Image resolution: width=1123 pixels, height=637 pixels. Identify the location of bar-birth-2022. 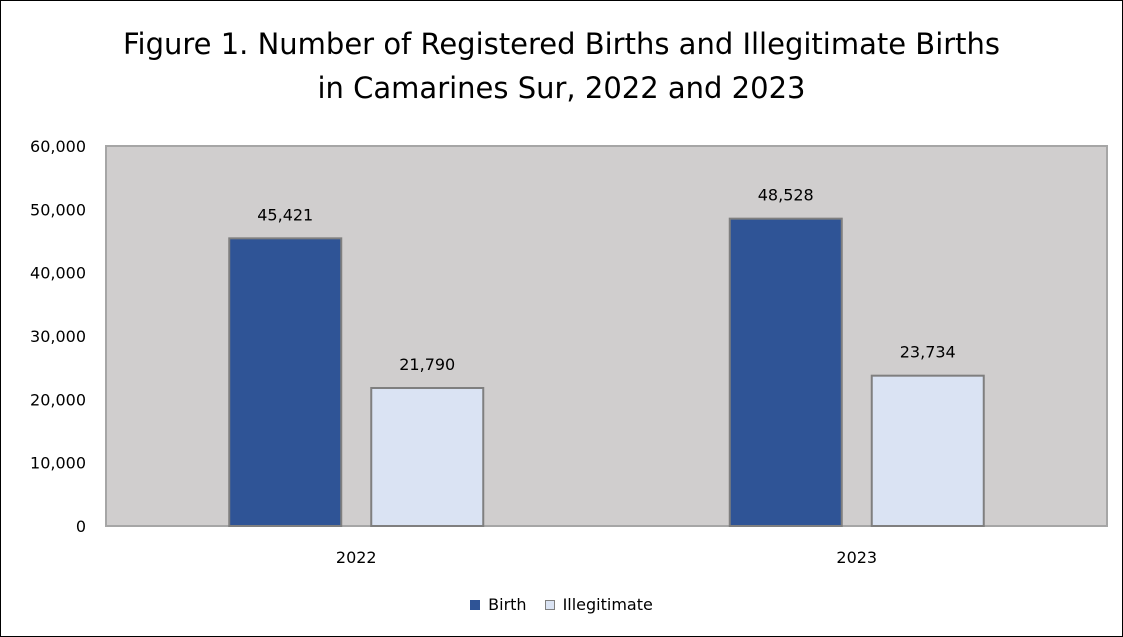
(285, 382).